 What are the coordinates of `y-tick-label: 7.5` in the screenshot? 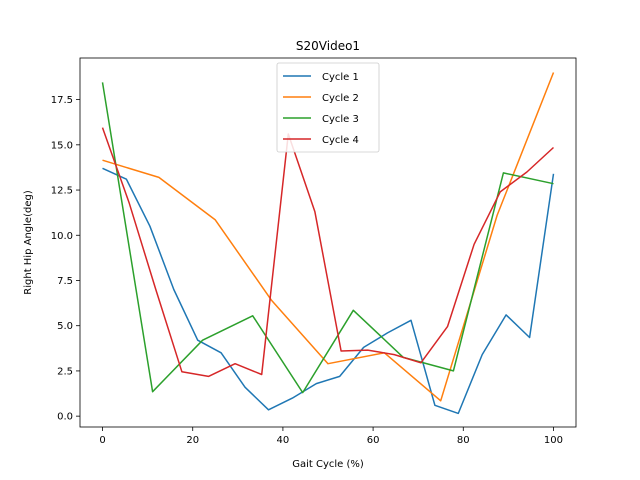 It's located at (65, 281).